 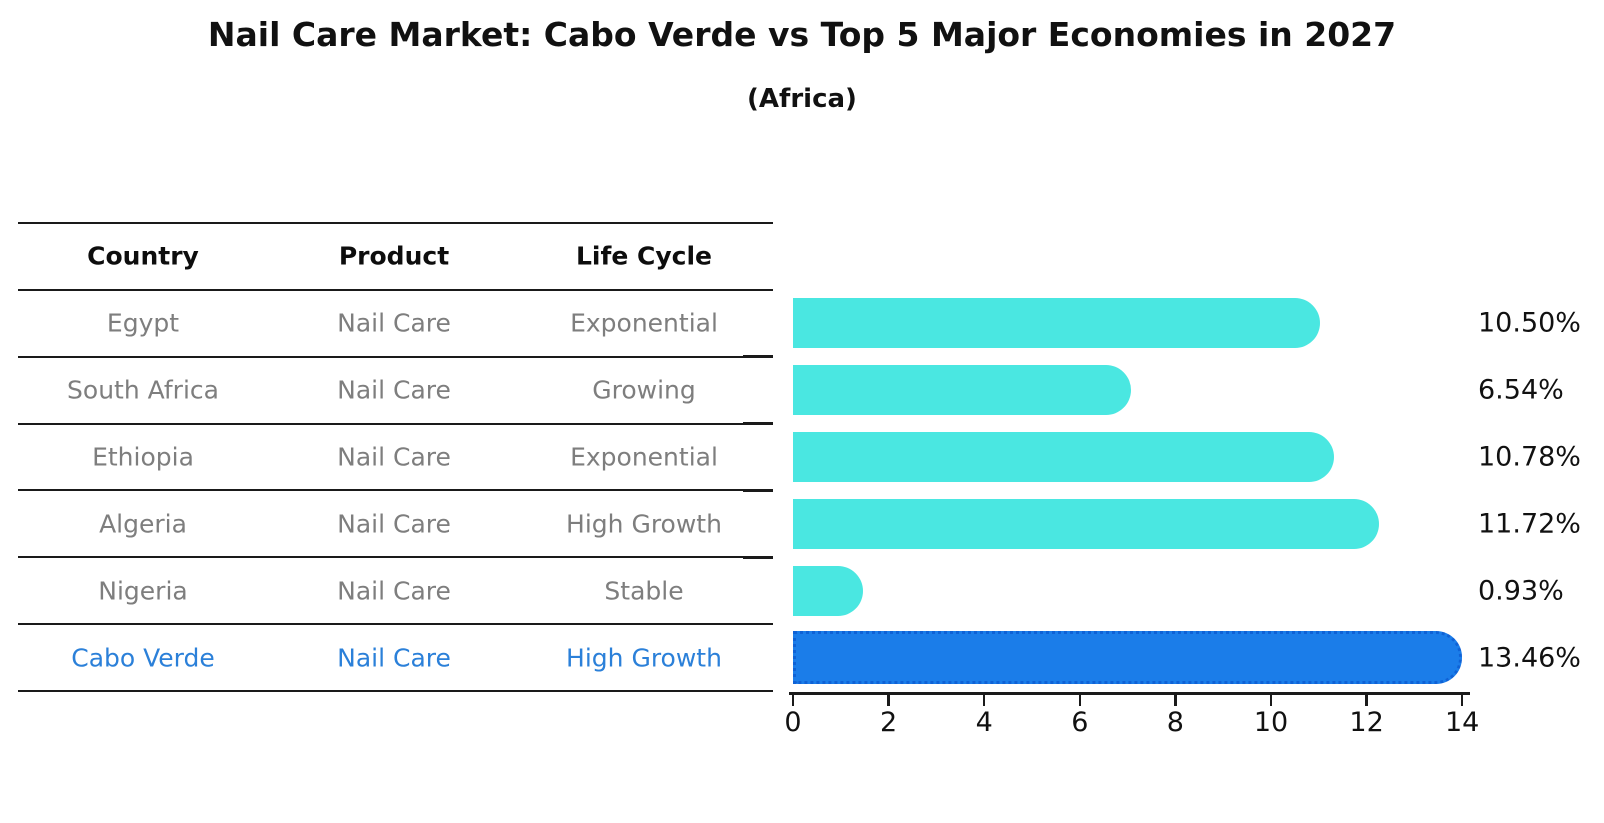 I want to click on bar-cabo-verde, so click(x=1127, y=658).